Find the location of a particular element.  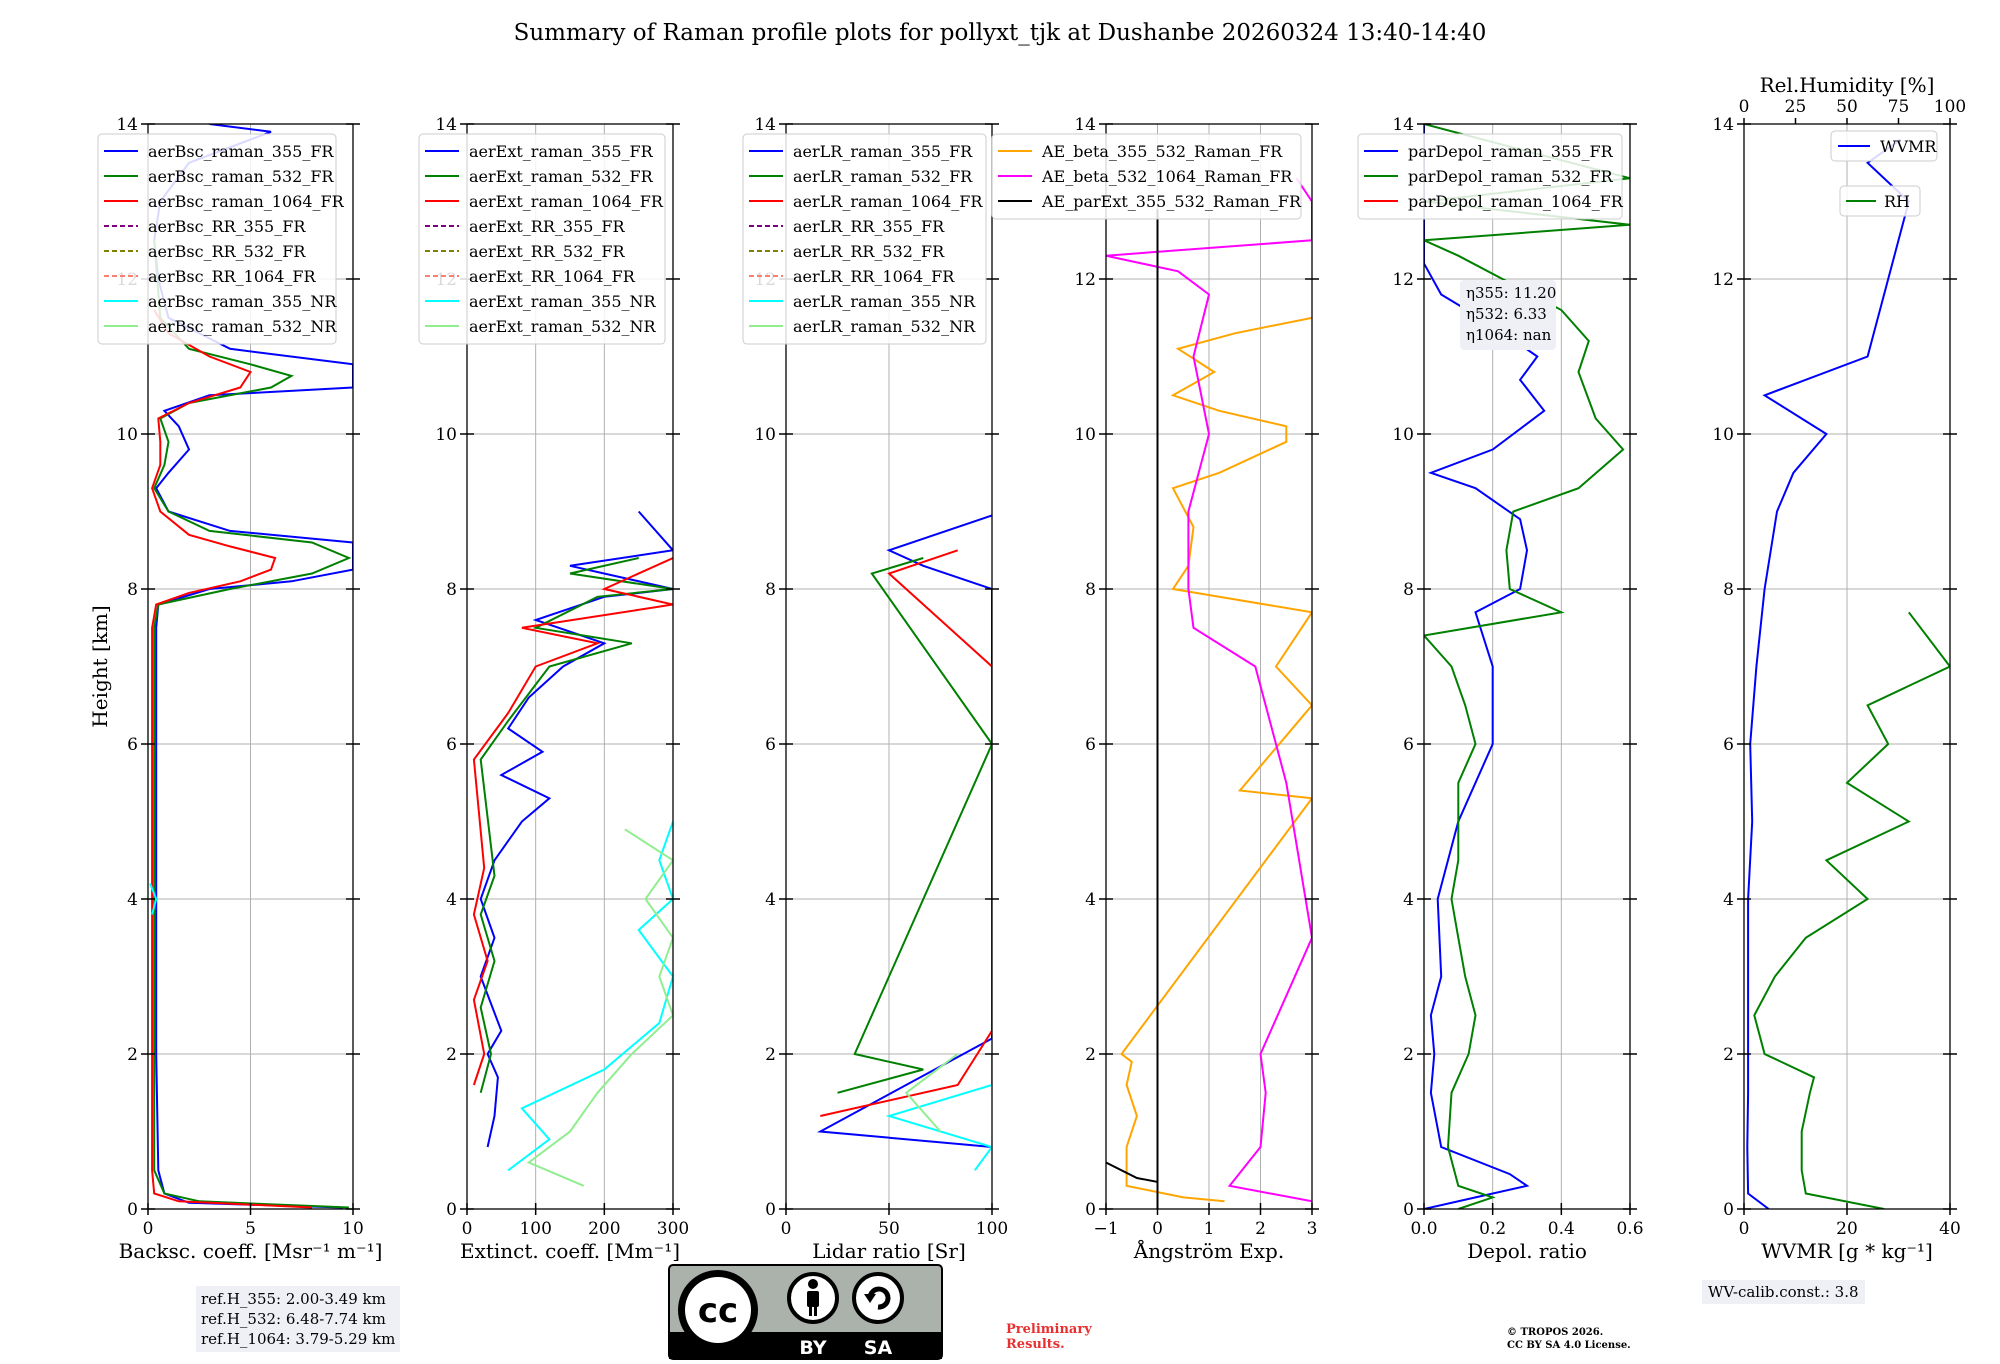

legend-label: parDepol_raman_532_FR is located at coordinates (1511, 176).